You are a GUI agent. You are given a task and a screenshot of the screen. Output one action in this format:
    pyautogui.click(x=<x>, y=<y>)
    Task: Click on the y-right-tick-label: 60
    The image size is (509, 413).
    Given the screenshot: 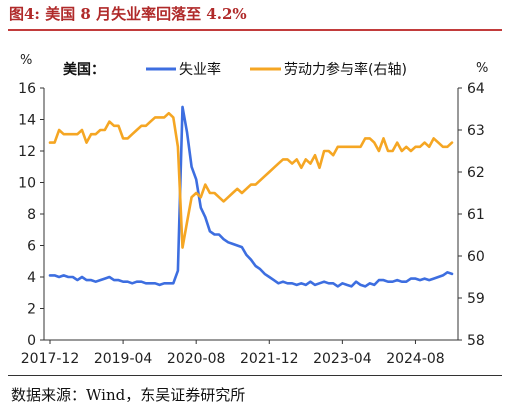 What is the action you would take?
    pyautogui.click(x=476, y=257)
    